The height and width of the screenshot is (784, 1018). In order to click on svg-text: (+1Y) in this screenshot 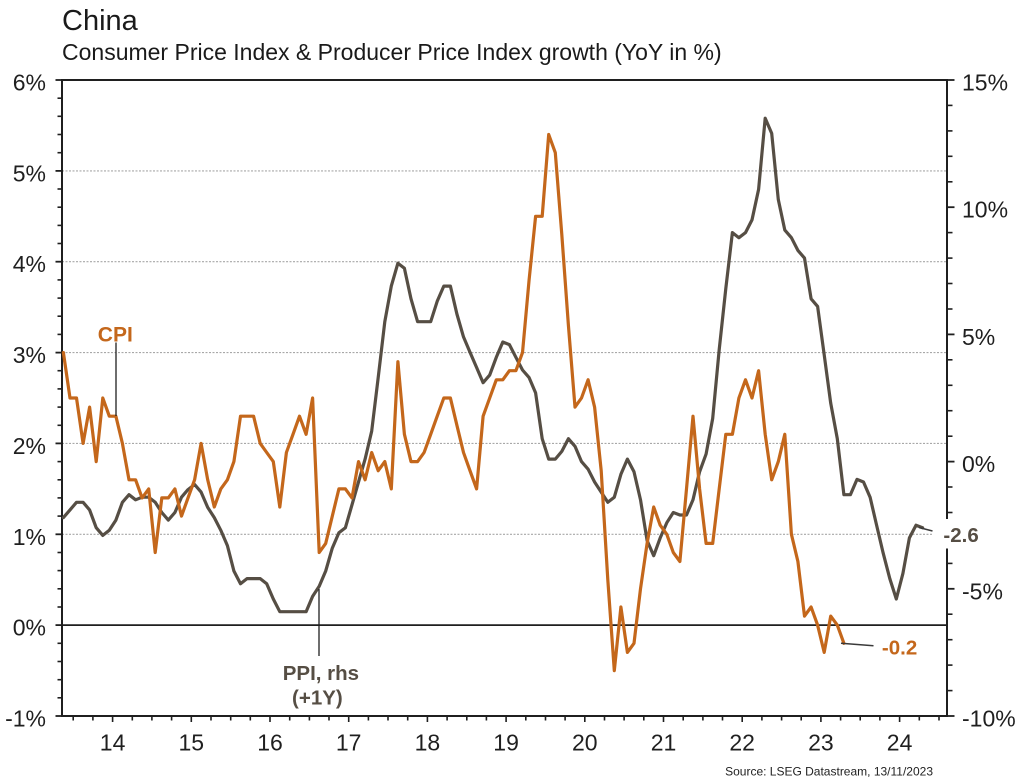, I will do `click(317, 698)`.